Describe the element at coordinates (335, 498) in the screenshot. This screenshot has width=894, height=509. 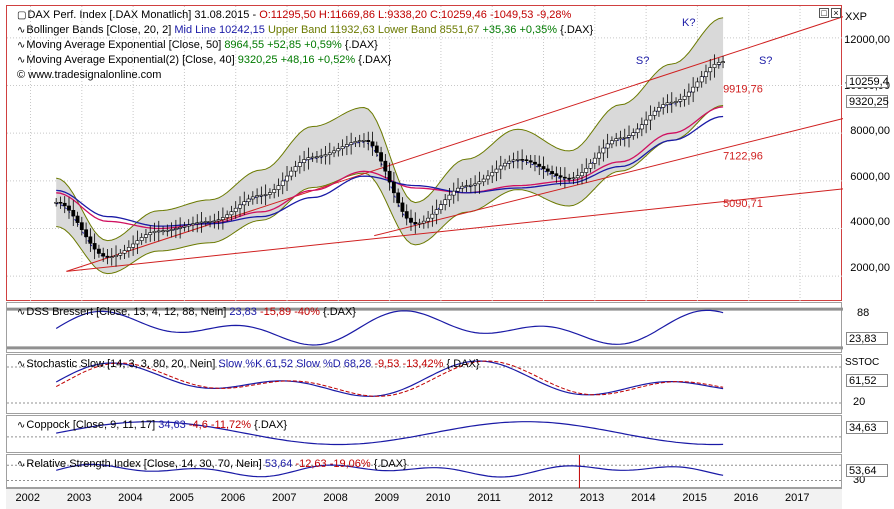
I see `x-tick-label: 2008` at that location.